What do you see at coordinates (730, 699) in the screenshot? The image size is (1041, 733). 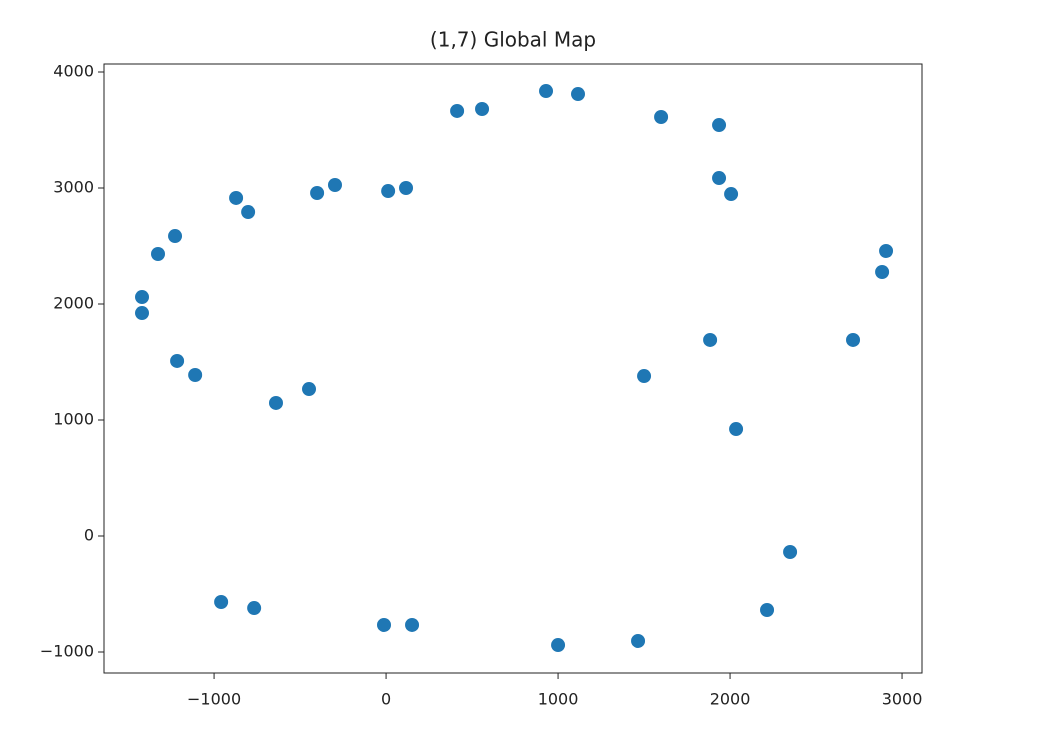 I see `x-tick-label: 2000` at bounding box center [730, 699].